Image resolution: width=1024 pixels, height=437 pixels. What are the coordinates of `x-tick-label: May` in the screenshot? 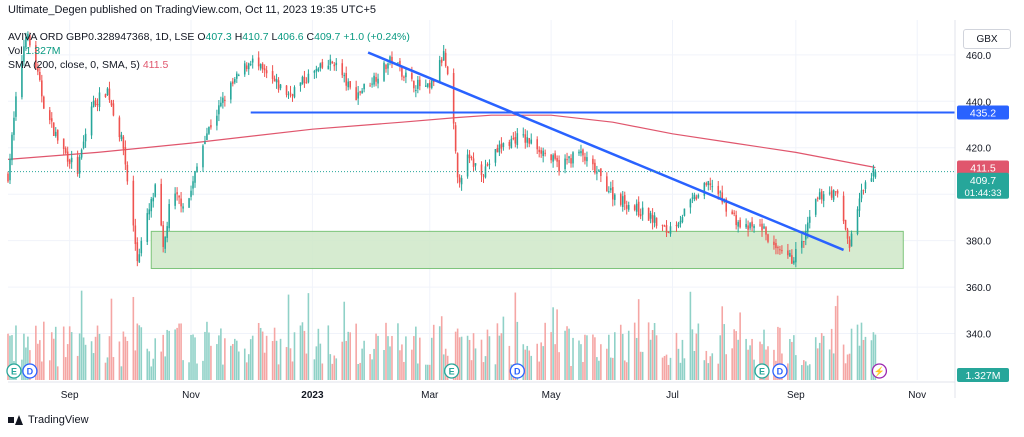 It's located at (551, 395).